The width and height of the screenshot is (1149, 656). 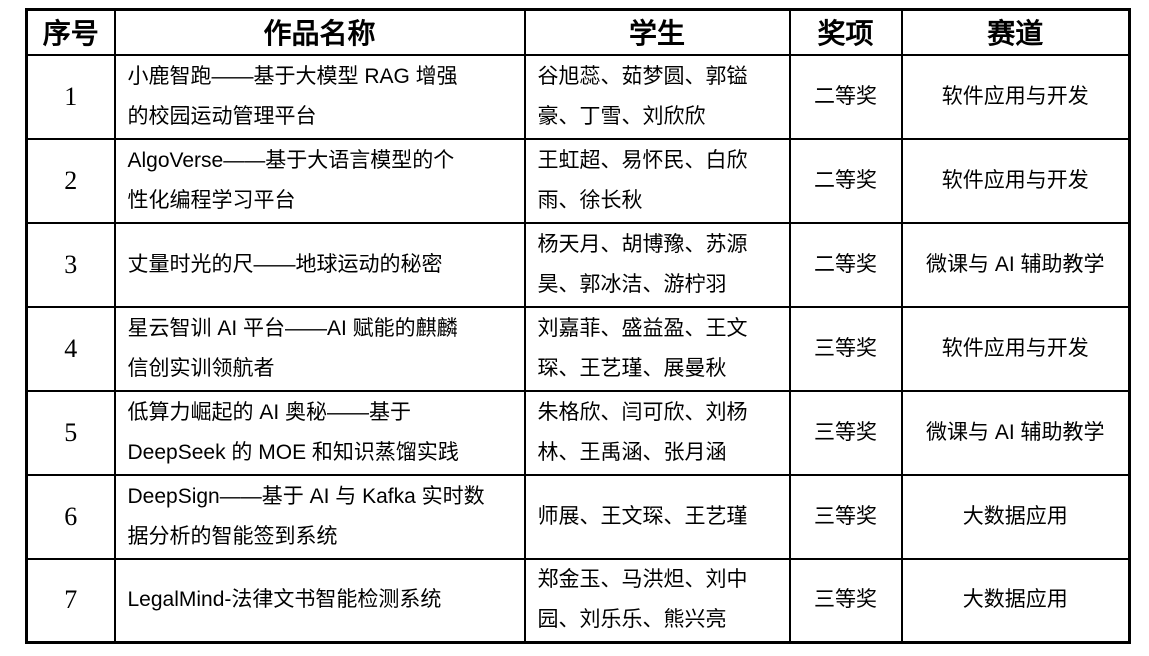 I want to click on students-cell: 刘嘉菲、盛益盈、王文 琛、王艺瑾、展曼秋, so click(x=657, y=348).